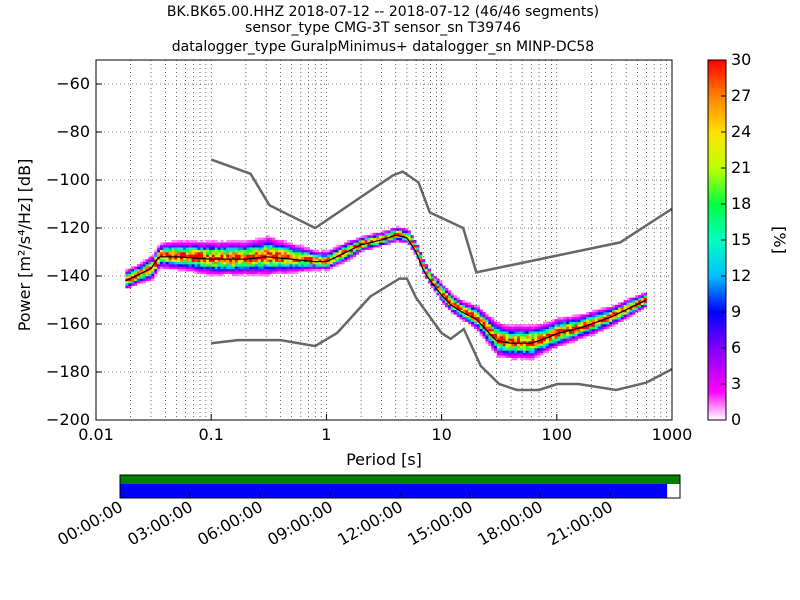  Describe the element at coordinates (440, 523) in the screenshot. I see `timeline-tick-label: 15:00:00` at that location.